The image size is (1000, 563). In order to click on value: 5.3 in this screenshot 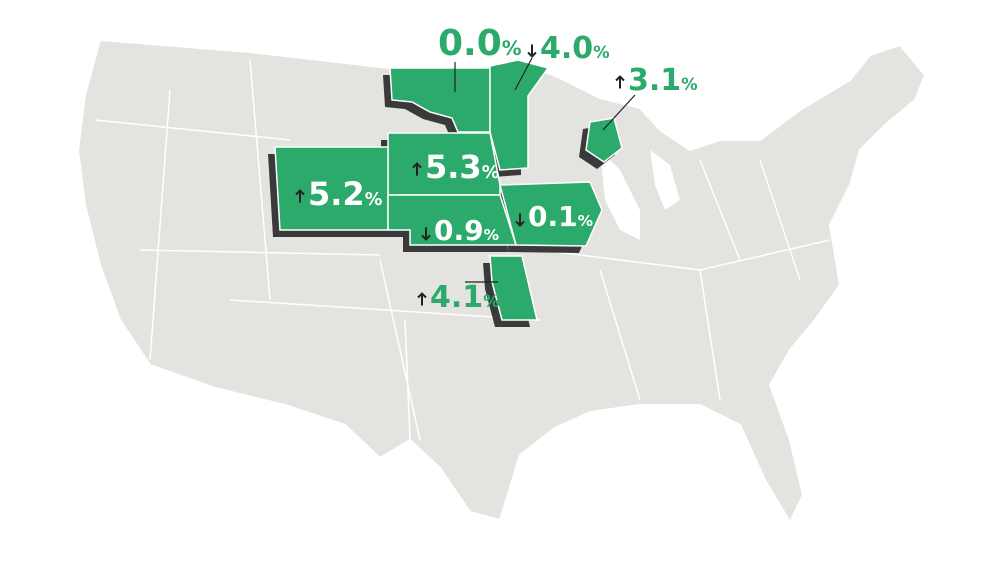, I will do `click(453, 167)`.